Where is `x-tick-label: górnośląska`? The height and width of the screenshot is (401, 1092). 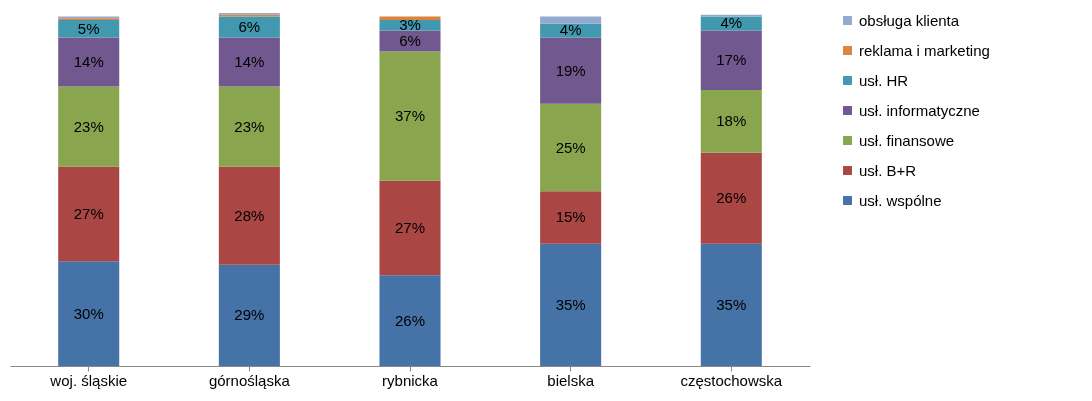 x-tick-label: górnośląska is located at coordinates (249, 380).